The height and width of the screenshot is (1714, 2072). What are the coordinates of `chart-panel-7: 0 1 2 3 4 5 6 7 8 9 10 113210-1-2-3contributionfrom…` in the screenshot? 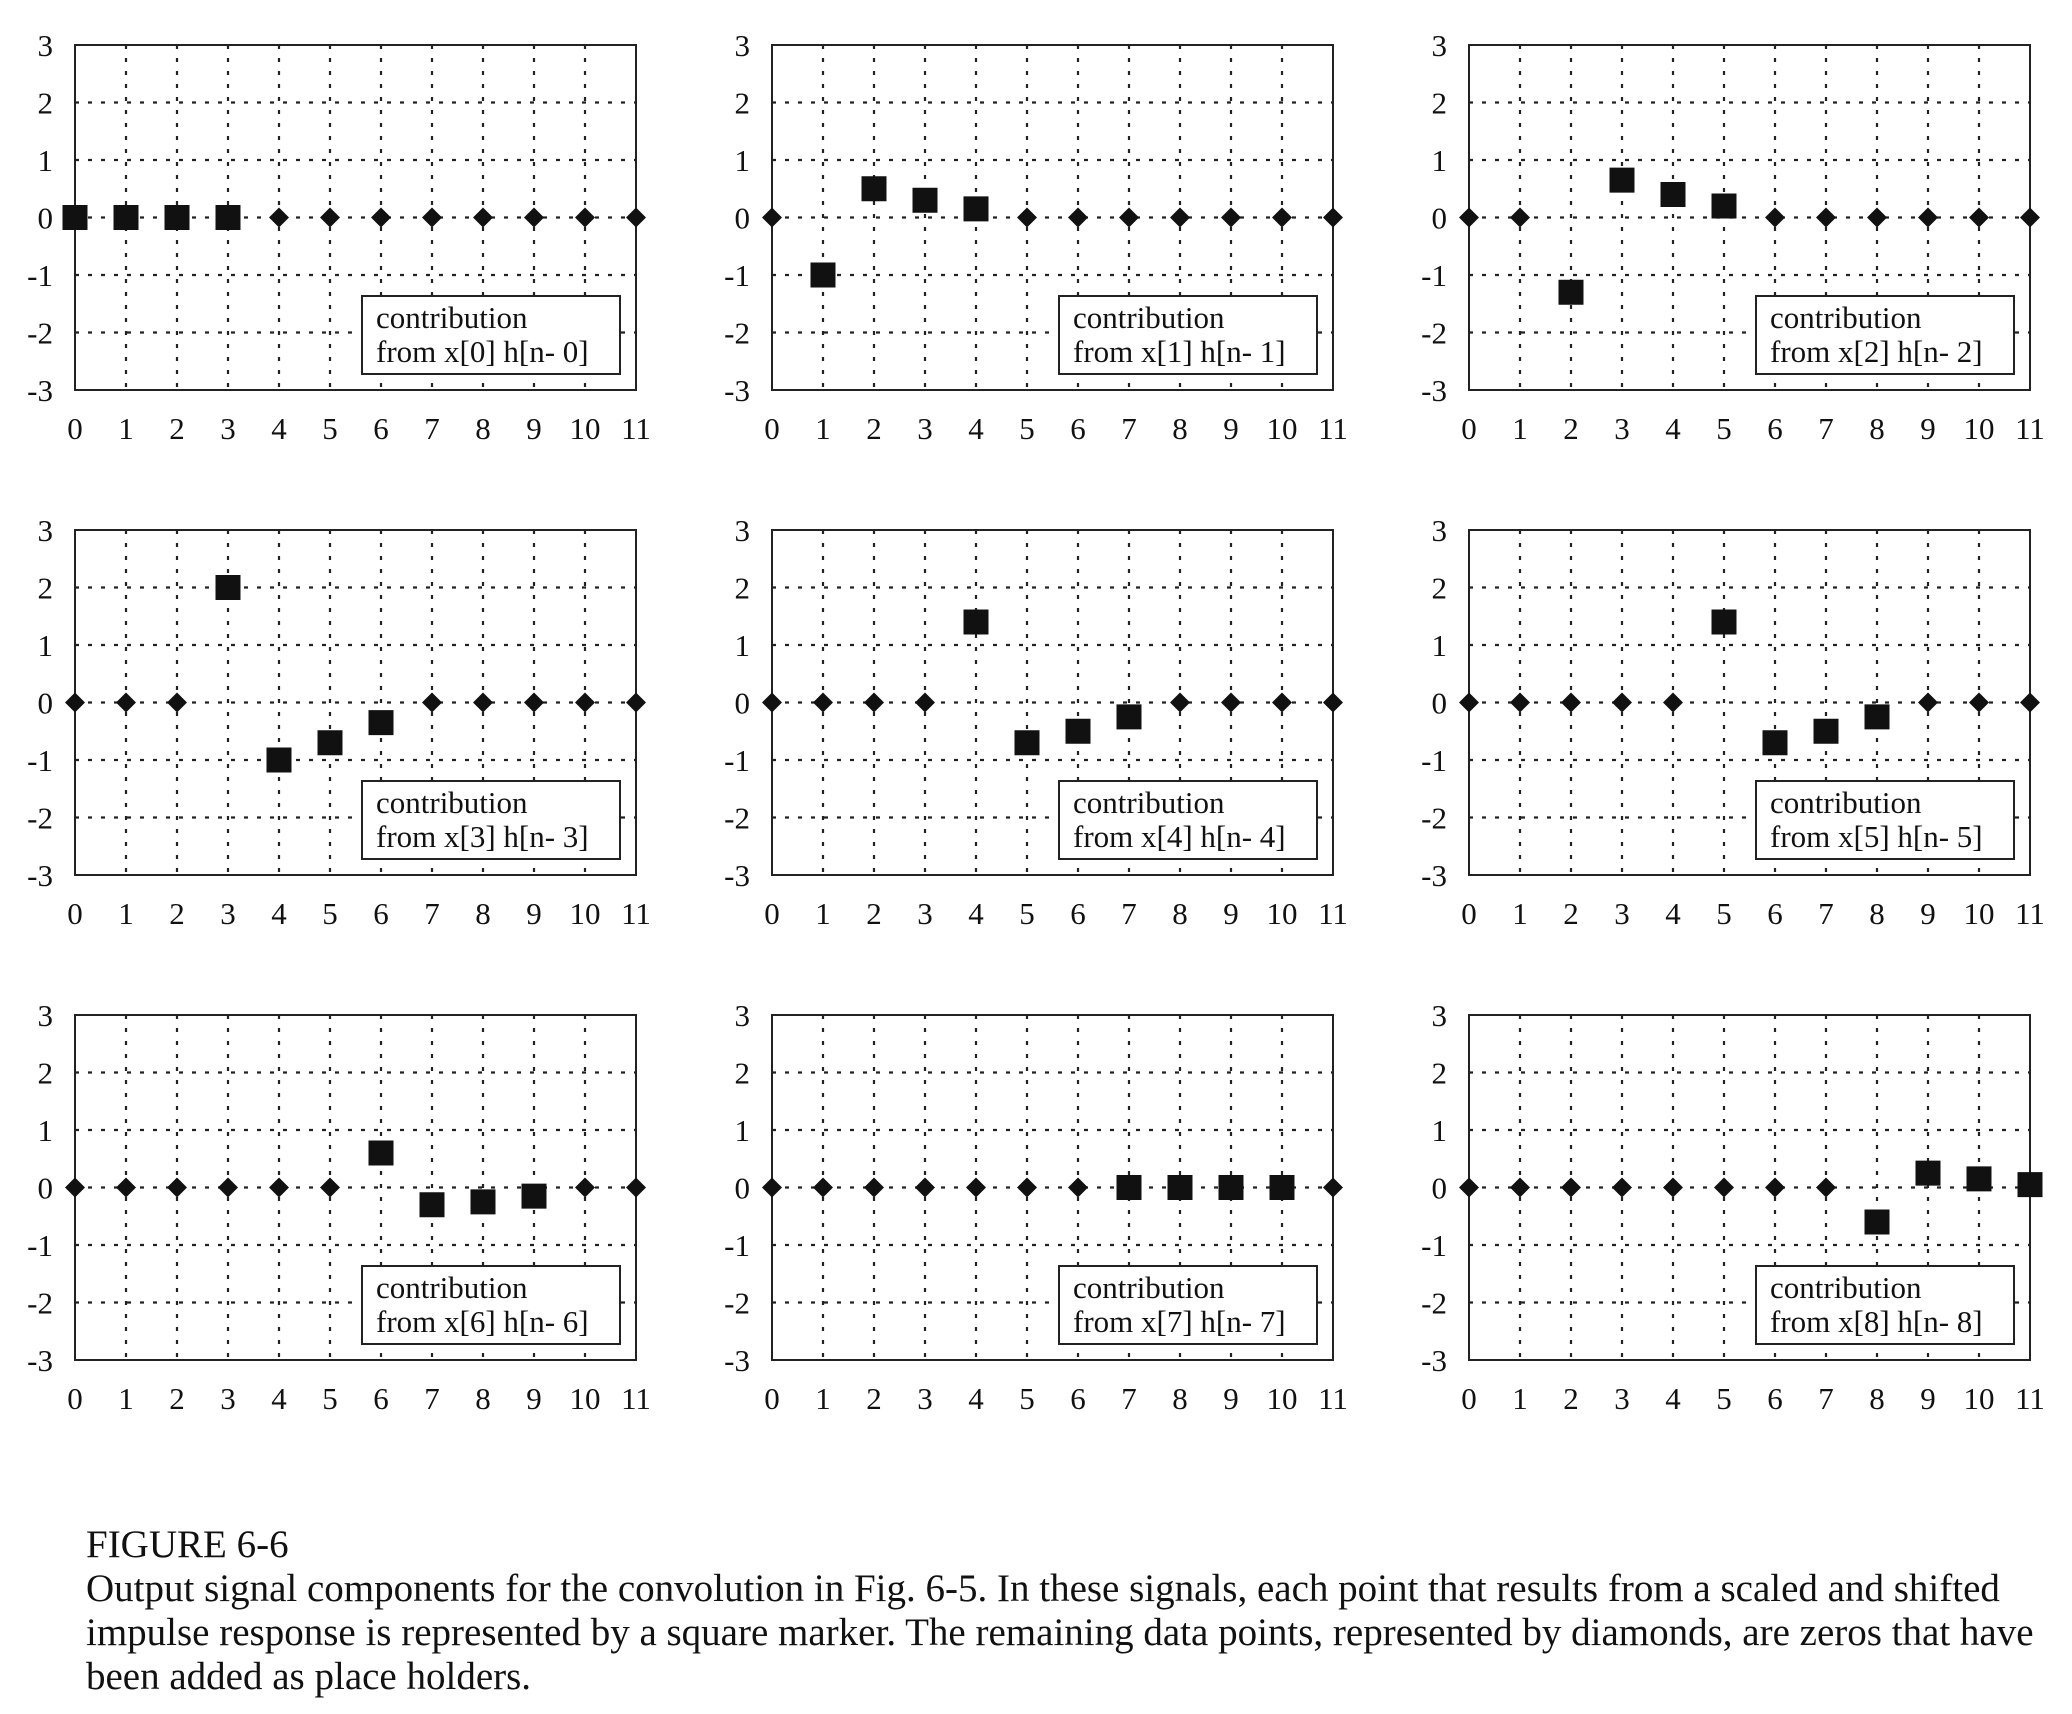 It's located at (1036, 1207).